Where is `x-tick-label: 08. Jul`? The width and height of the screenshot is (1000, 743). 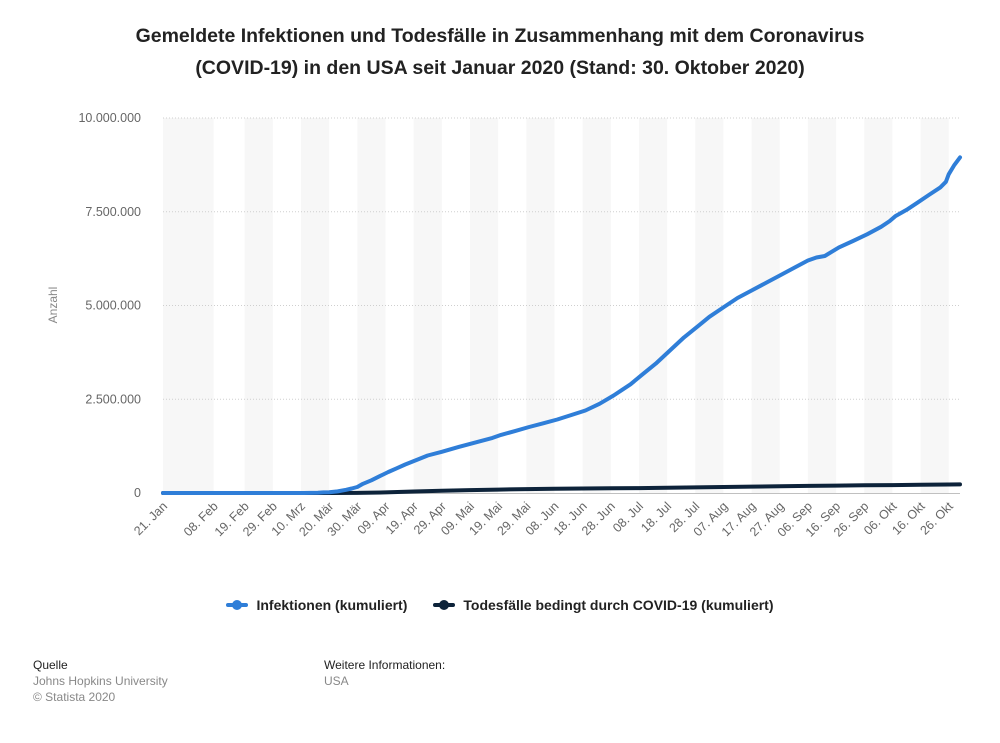 x-tick-label: 08. Jul is located at coordinates (628, 517).